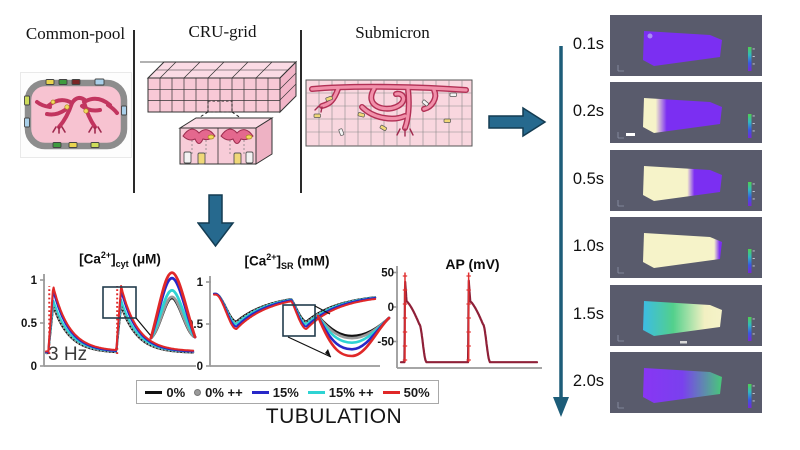  What do you see at coordinates (588, 111) in the screenshot?
I see `frame-time-label: 0.2s` at bounding box center [588, 111].